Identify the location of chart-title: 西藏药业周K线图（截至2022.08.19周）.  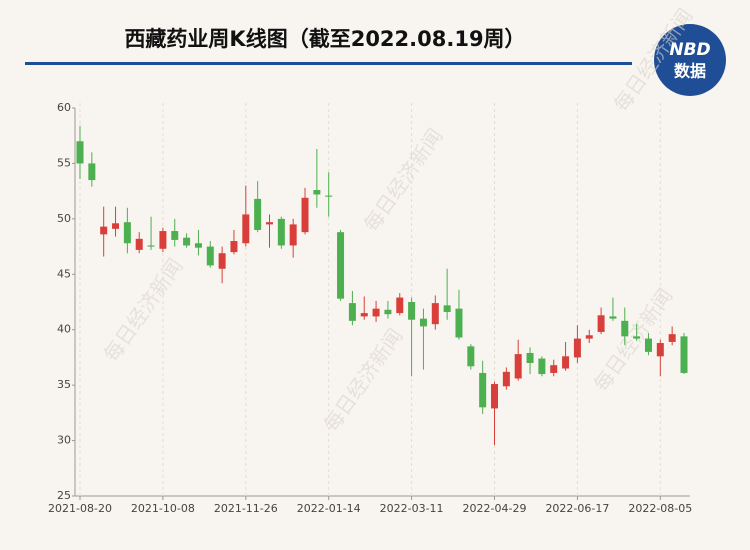
(324, 39).